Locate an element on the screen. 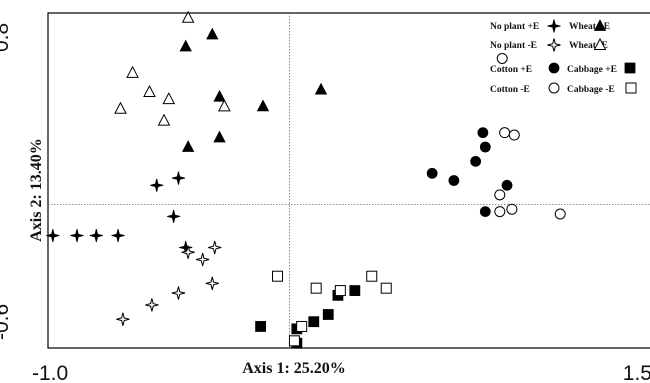  legend-label-cabbage-neg-e: Cabbage -E is located at coordinates (591, 90).